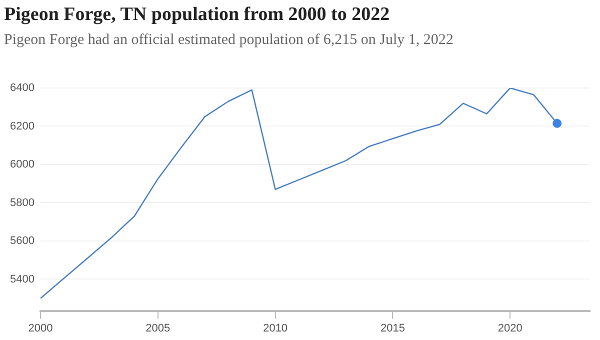 The height and width of the screenshot is (340, 600). I want to click on y-tick-label: 5400, so click(22, 279).